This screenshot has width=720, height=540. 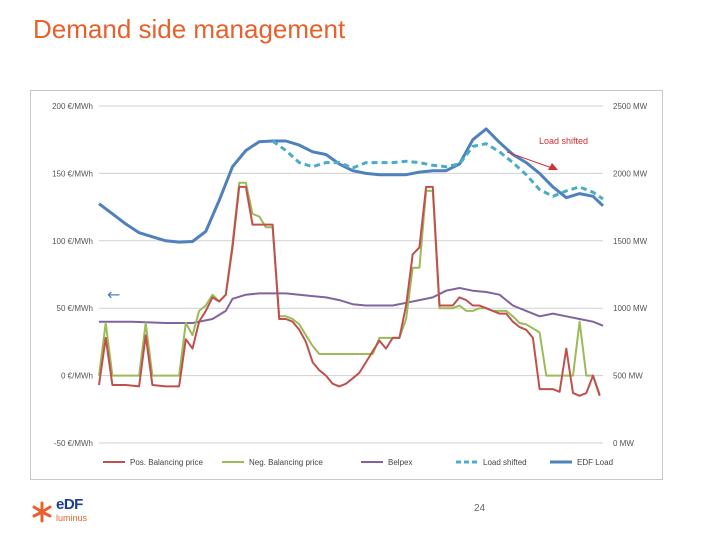 I want to click on left-tick-label: -50 €/MWh, so click(x=73, y=443).